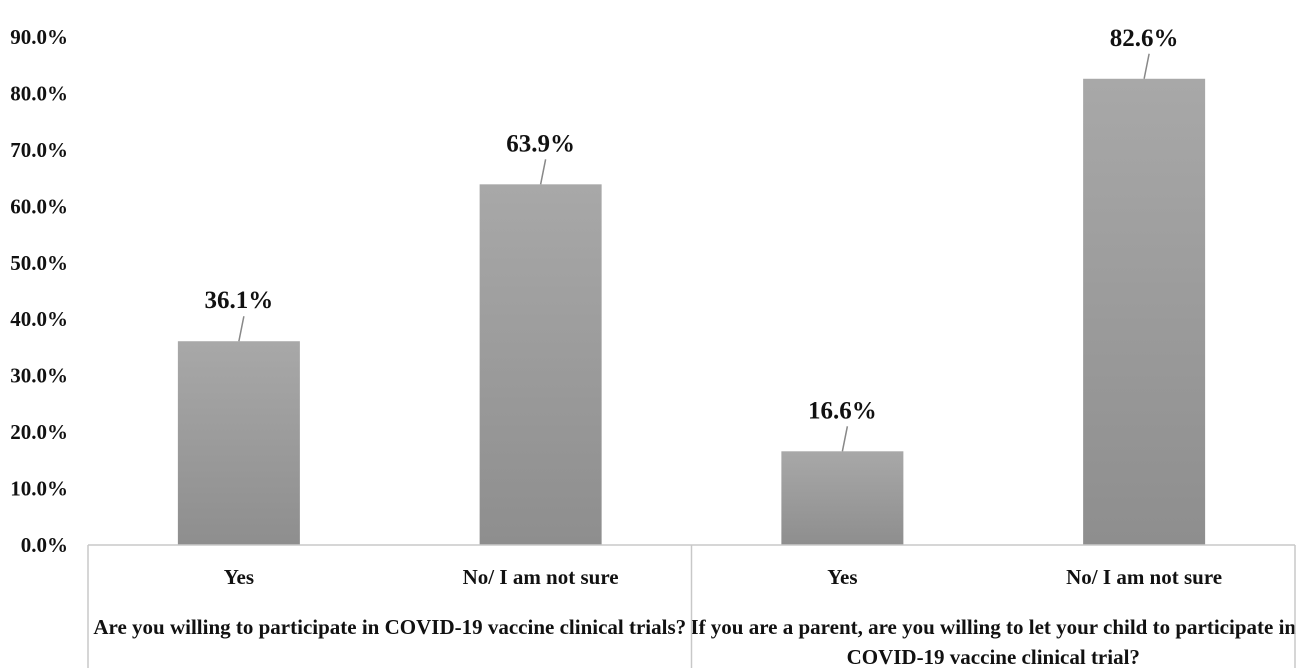 The image size is (1305, 668). What do you see at coordinates (39, 376) in the screenshot?
I see `y-tick-label: 30.0%` at bounding box center [39, 376].